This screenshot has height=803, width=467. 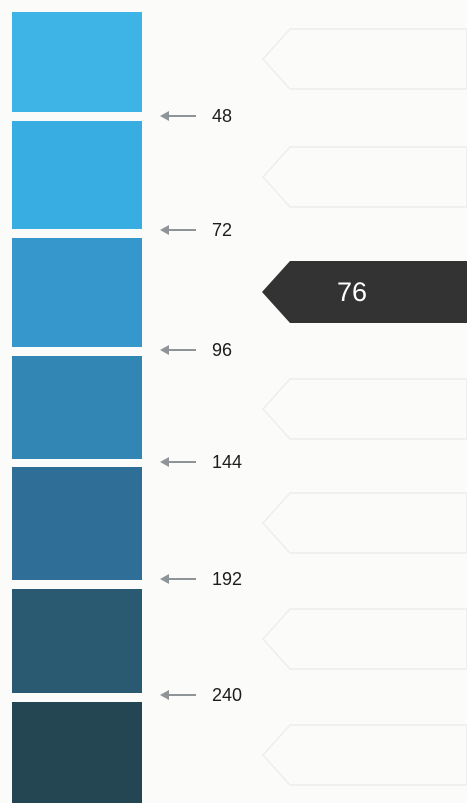 I want to click on result-value: 76, so click(x=352, y=292).